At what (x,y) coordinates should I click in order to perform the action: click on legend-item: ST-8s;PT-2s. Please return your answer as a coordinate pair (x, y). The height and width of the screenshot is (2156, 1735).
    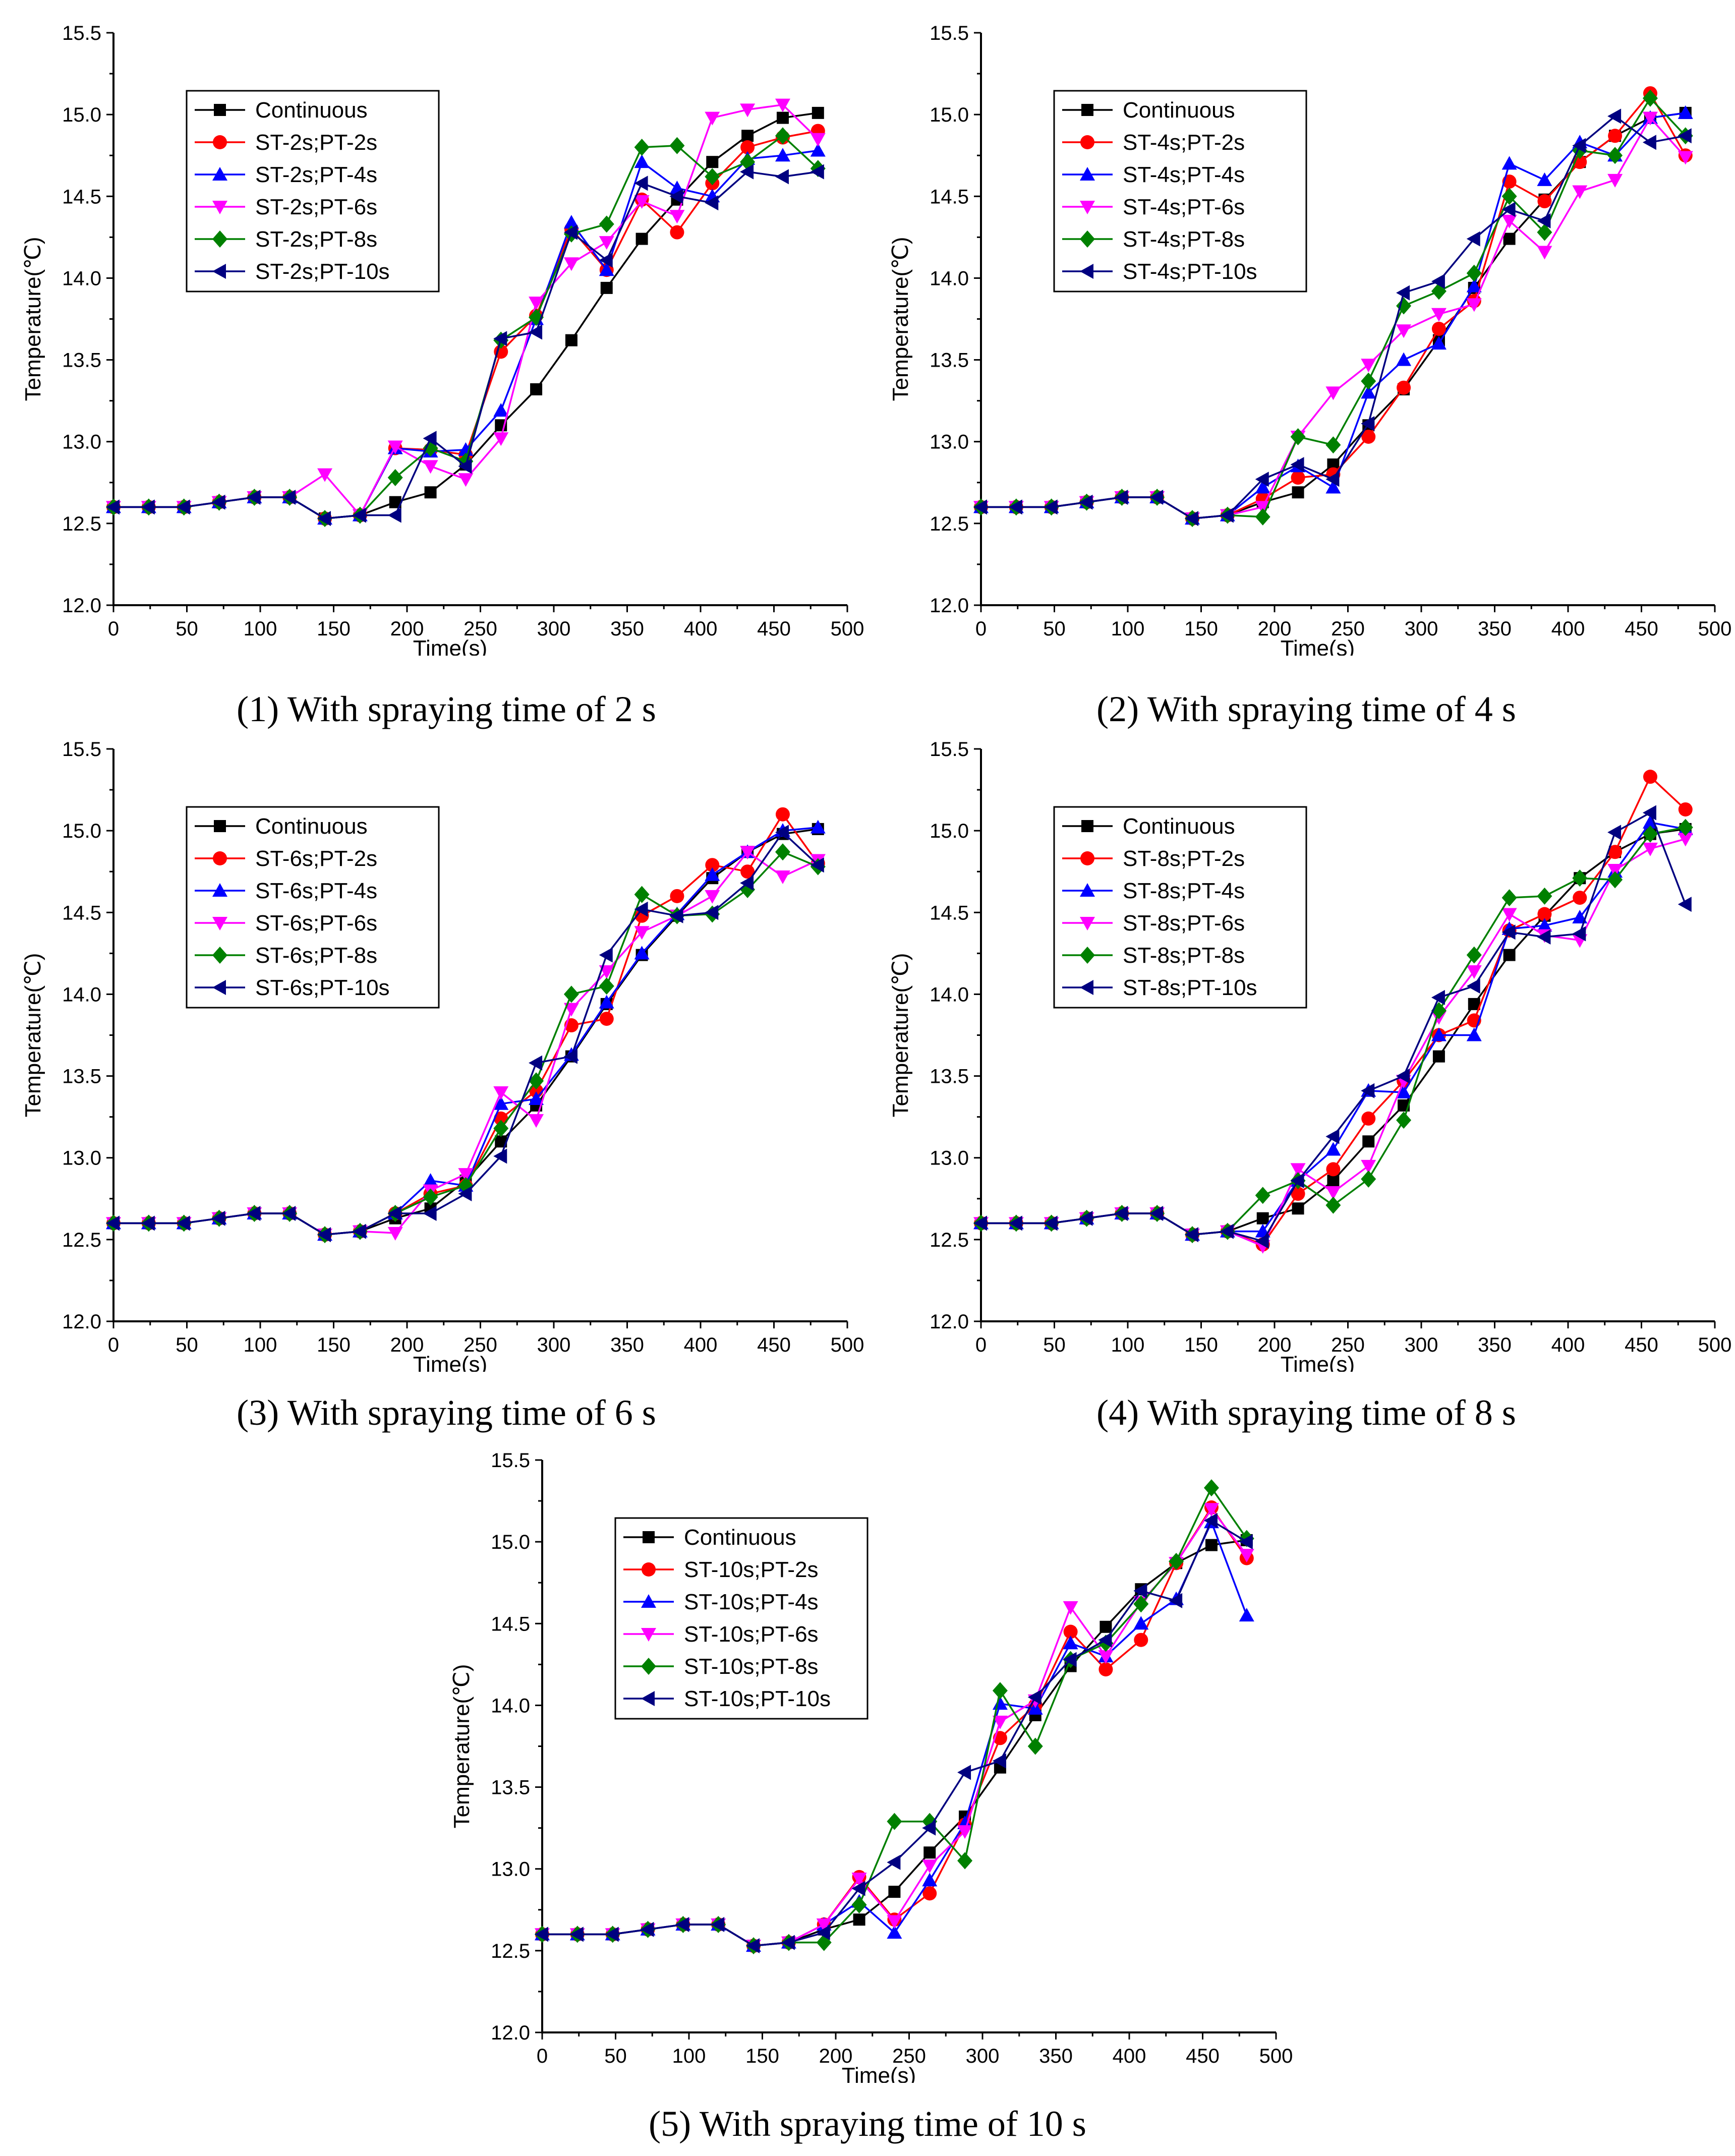
    Looking at the image, I should click on (1153, 858).